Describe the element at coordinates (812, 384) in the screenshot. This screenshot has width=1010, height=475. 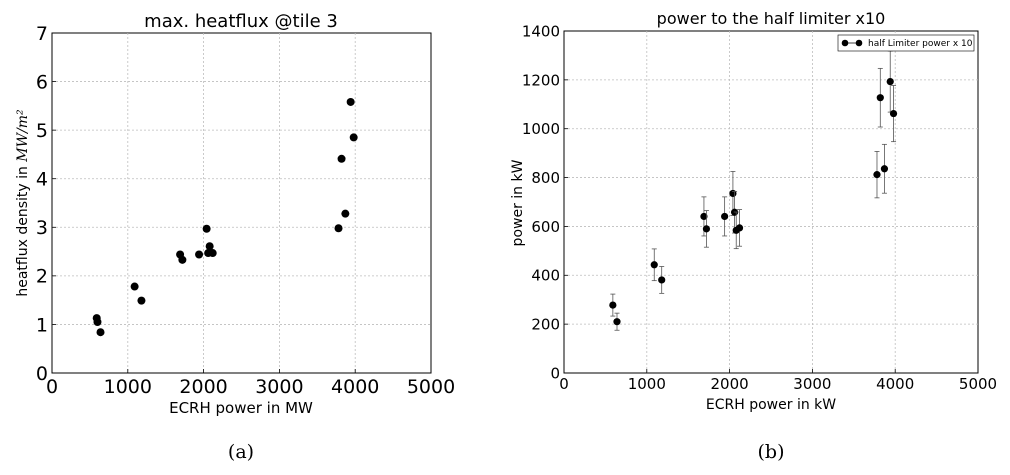
I see `x-tick-label-b: 3000` at that location.